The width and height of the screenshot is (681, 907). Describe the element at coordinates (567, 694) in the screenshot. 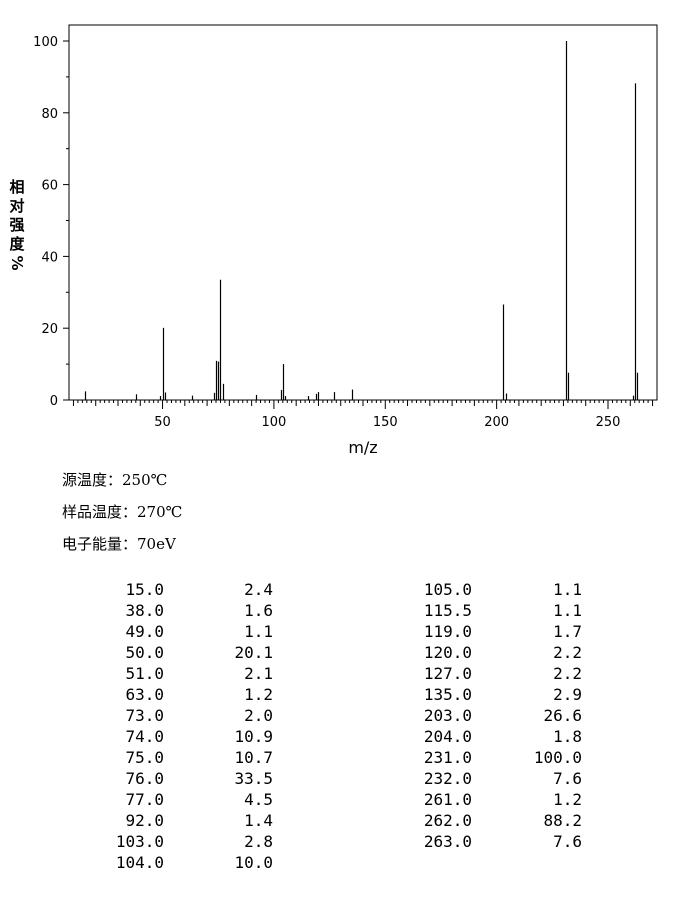

I see `intensity-value: 2.9` at that location.